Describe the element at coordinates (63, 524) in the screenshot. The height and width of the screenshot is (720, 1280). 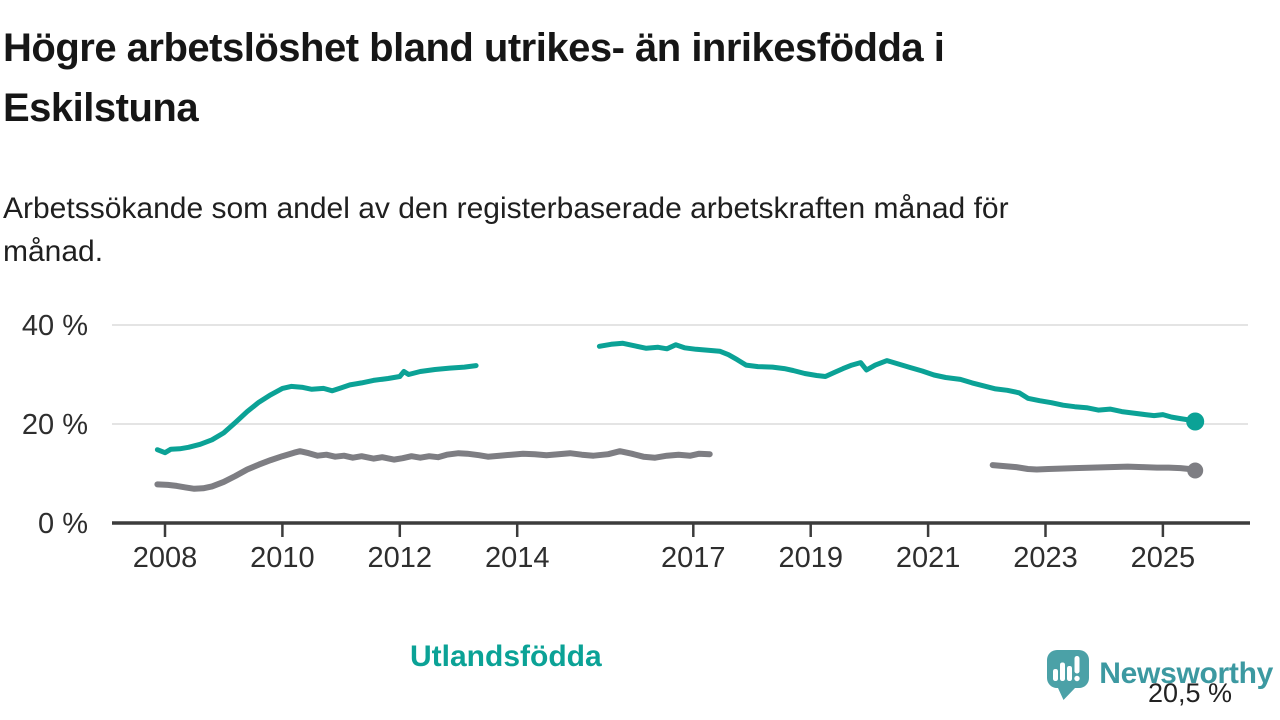
I see `y-tick-label: 0 %` at that location.